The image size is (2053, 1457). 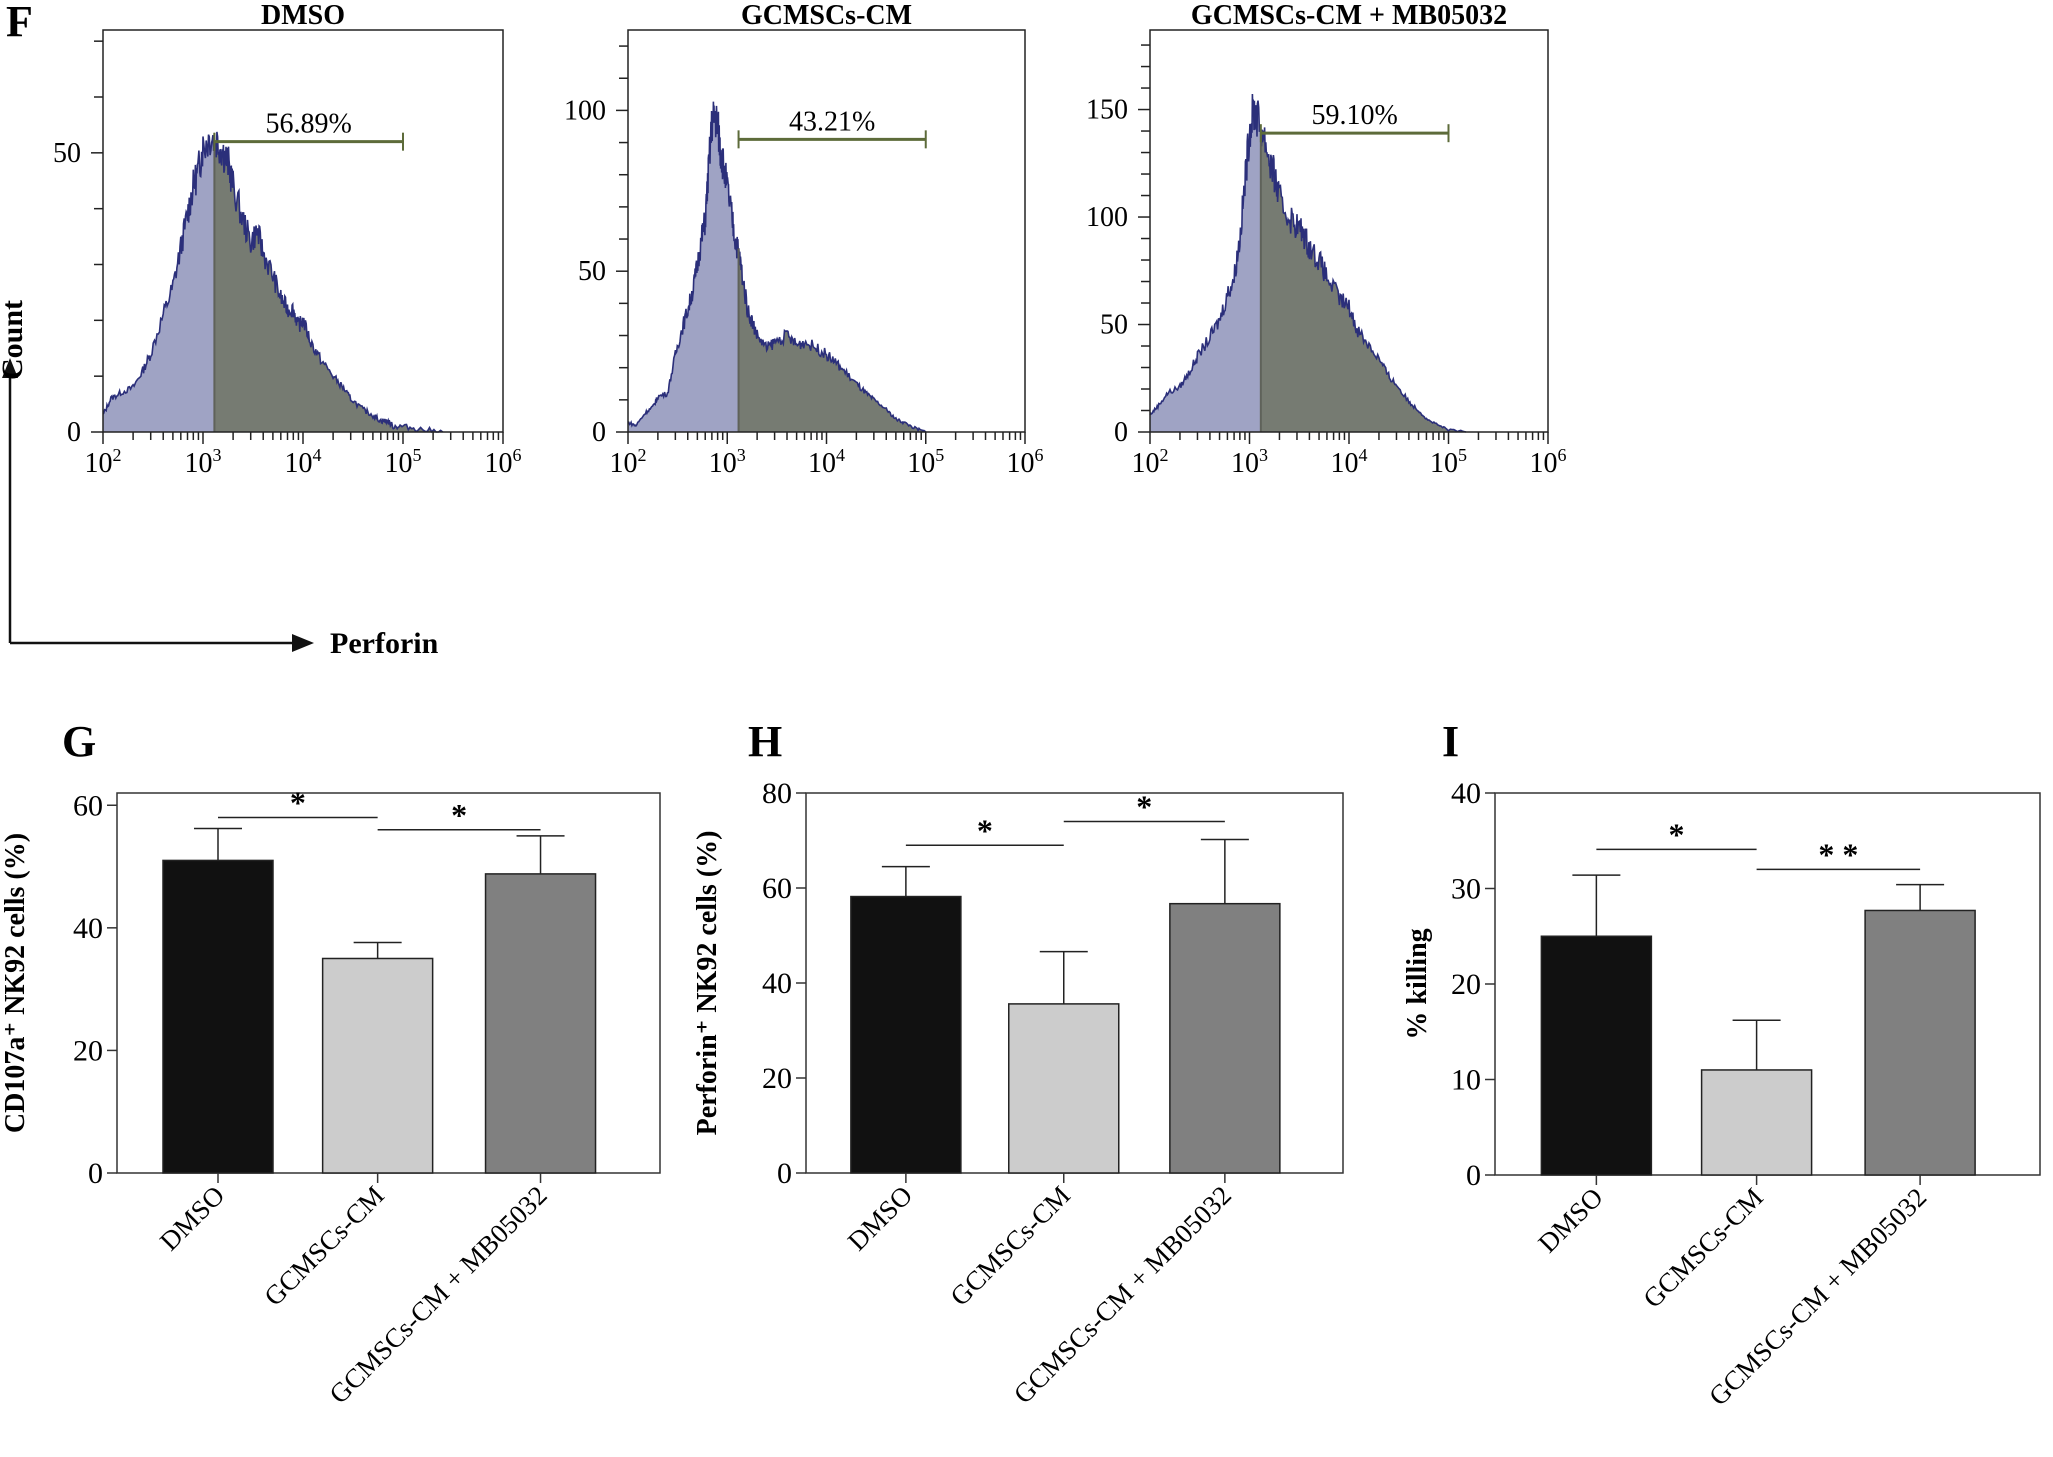 I want to click on panel-letter-g: G, so click(x=79, y=741).